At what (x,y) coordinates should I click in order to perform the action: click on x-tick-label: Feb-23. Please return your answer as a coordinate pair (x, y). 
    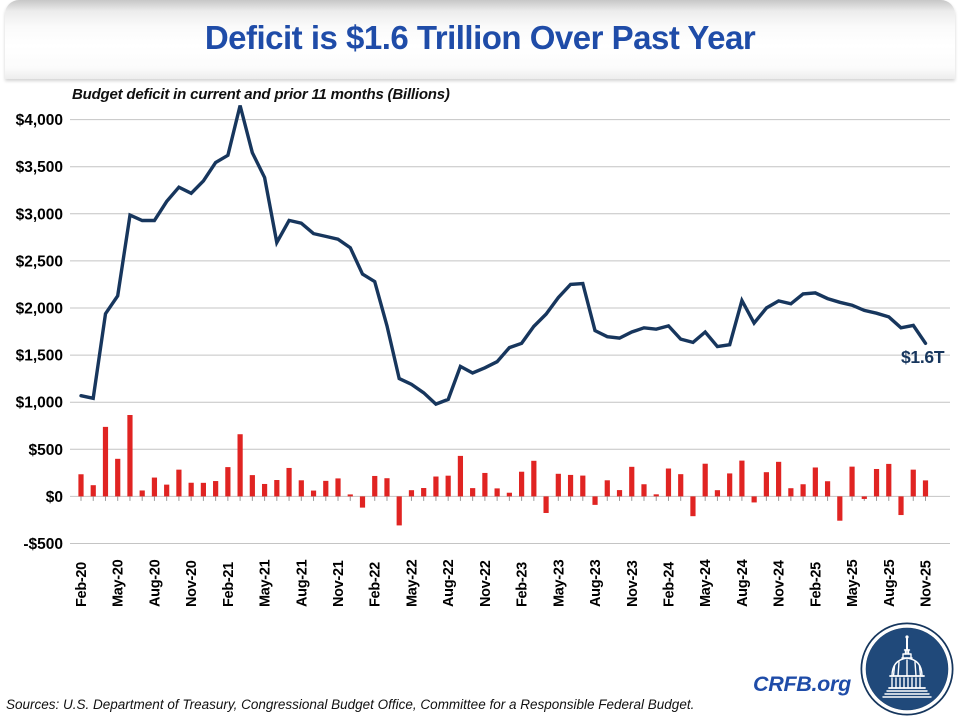
    Looking at the image, I should click on (523, 584).